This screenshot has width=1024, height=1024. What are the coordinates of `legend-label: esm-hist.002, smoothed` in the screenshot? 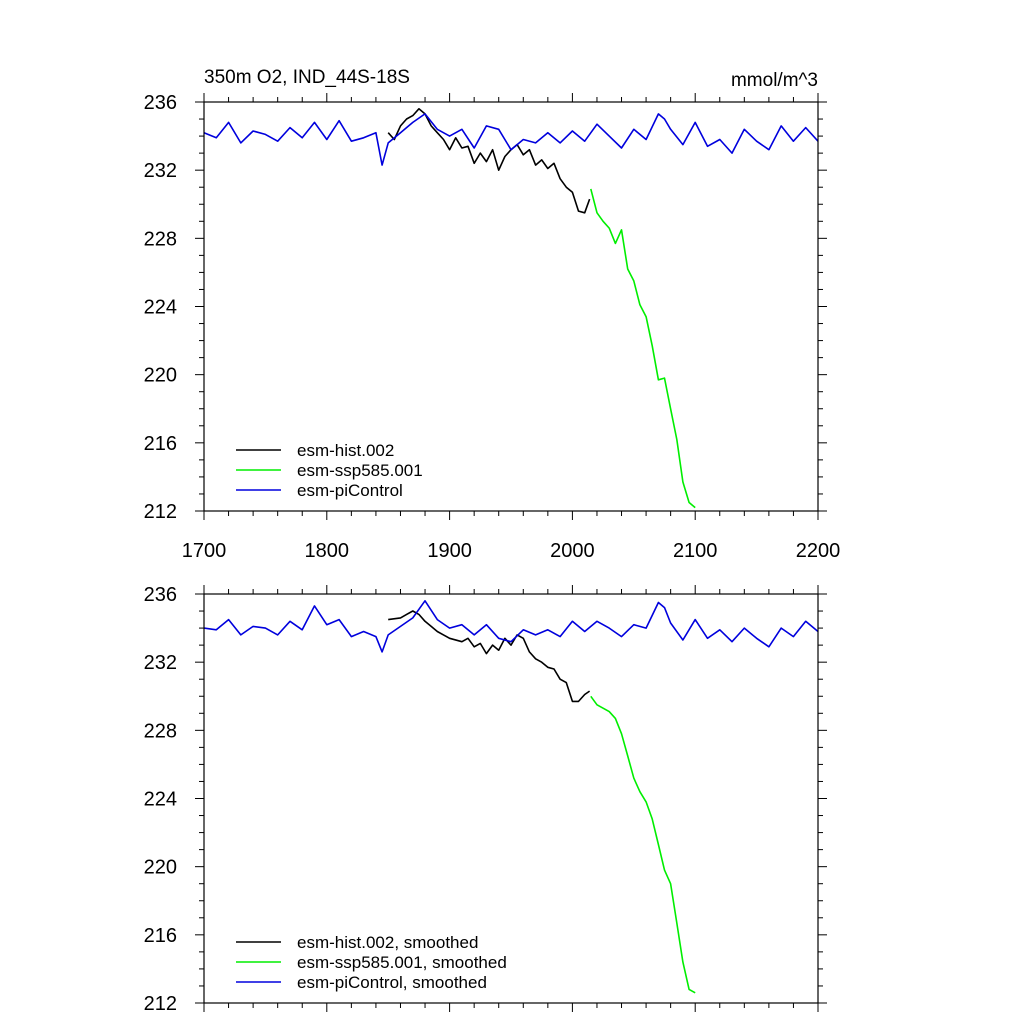 It's located at (387, 942).